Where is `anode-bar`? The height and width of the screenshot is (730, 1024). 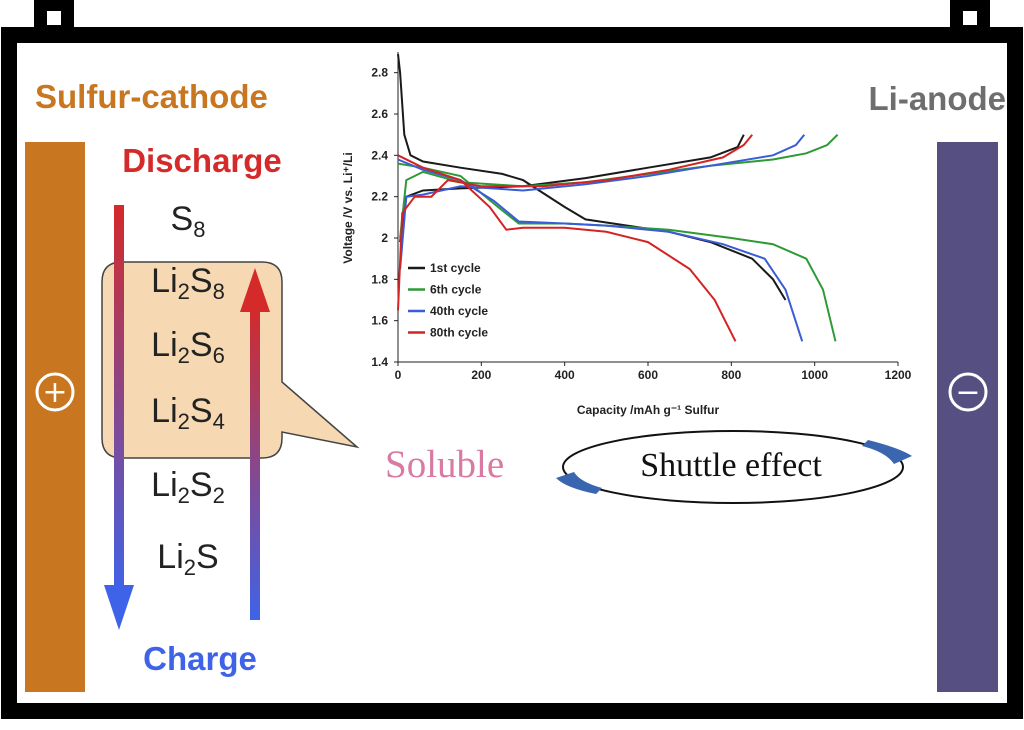 anode-bar is located at coordinates (967, 417).